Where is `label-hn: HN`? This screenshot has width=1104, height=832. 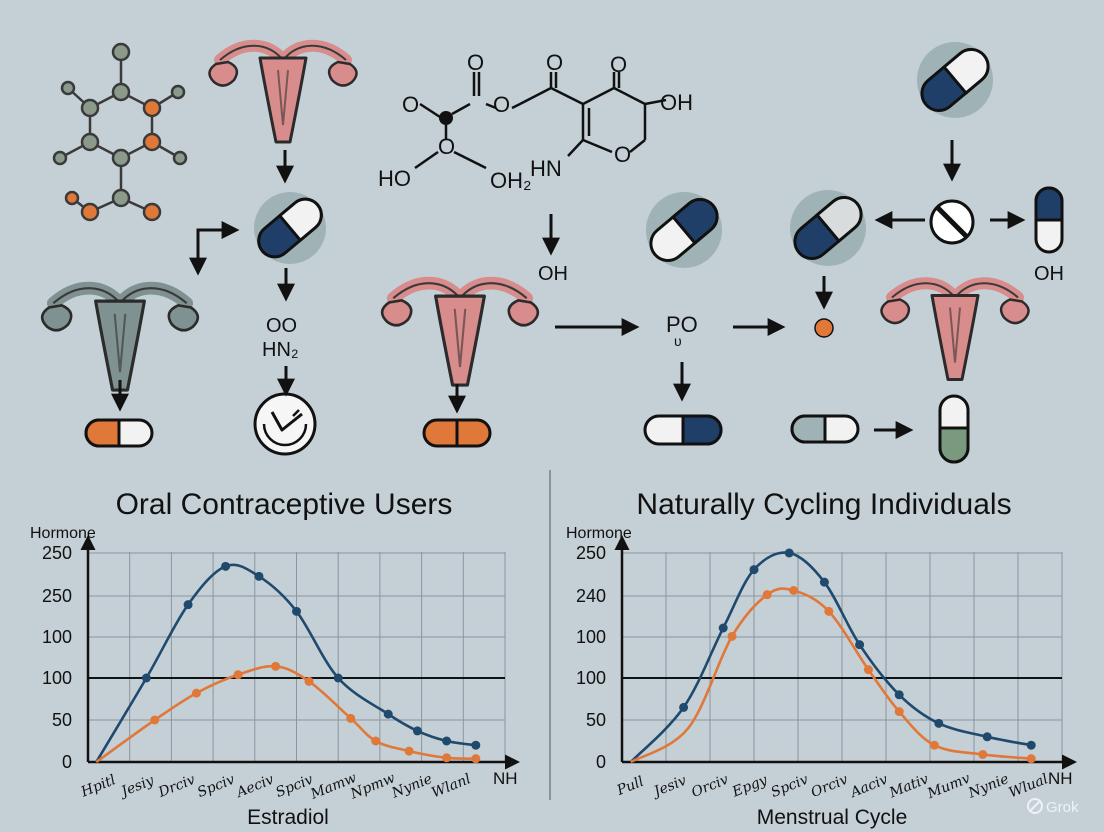
label-hn: HN is located at coordinates (546, 168).